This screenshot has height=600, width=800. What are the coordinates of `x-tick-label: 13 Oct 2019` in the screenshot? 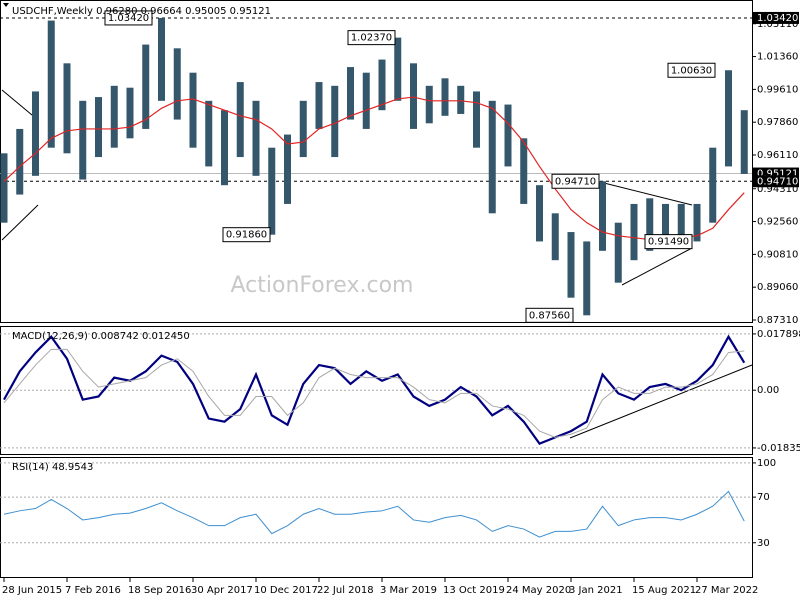 It's located at (474, 590).